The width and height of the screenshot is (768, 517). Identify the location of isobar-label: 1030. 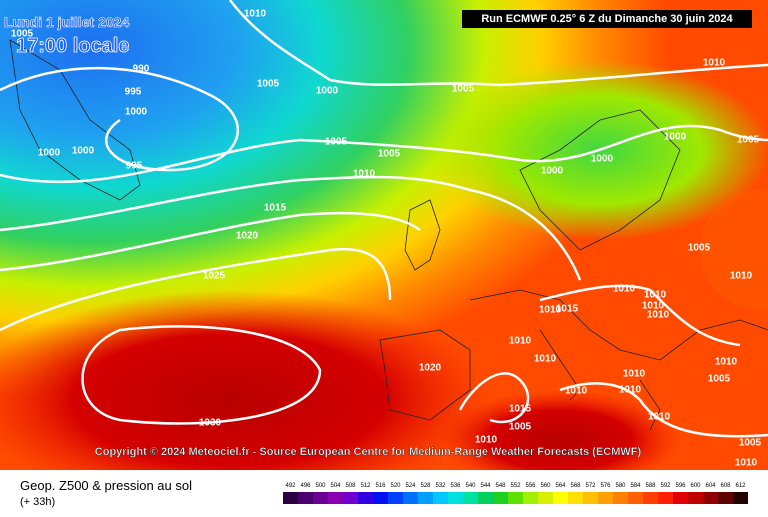
(210, 423).